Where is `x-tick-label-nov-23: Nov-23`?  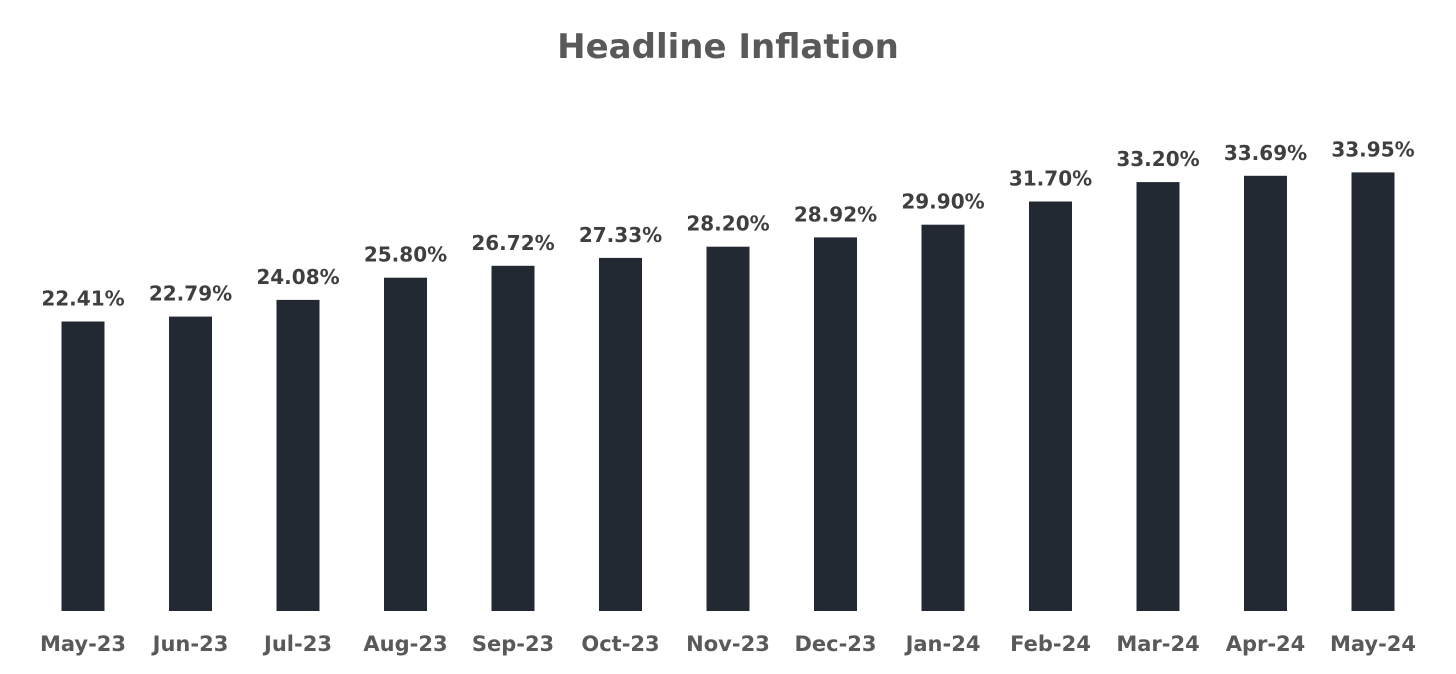 x-tick-label-nov-23: Nov-23 is located at coordinates (728, 644).